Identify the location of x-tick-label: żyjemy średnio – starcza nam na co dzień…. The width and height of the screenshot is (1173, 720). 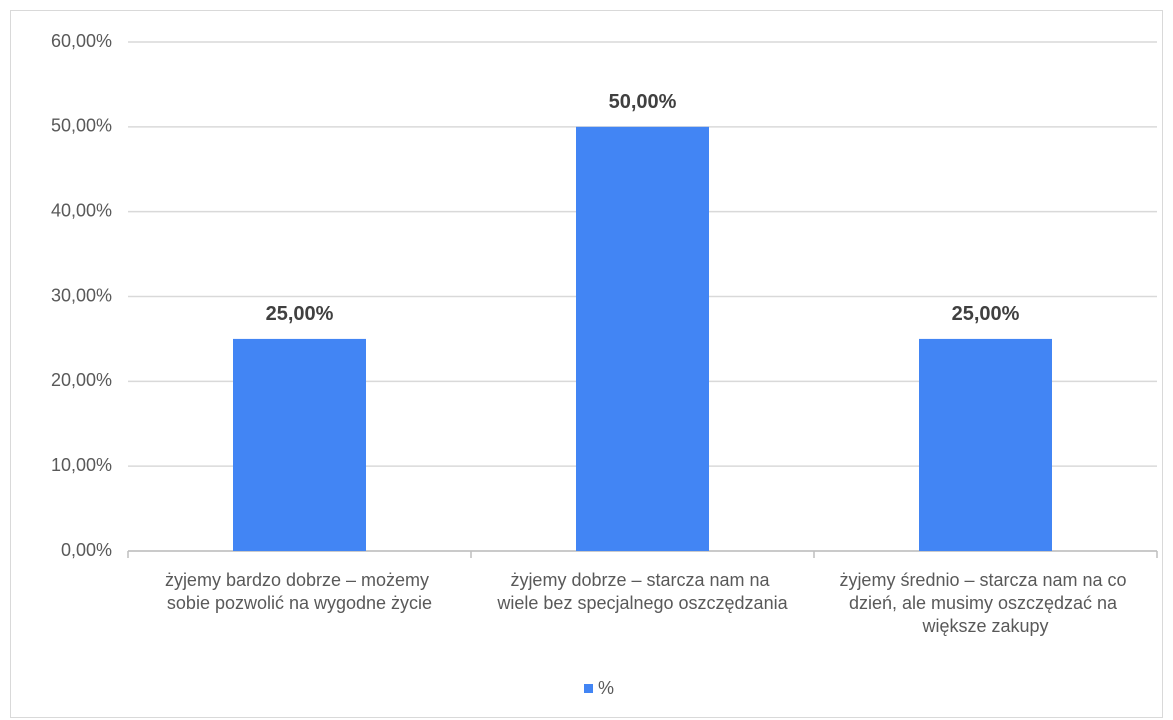
(985, 603).